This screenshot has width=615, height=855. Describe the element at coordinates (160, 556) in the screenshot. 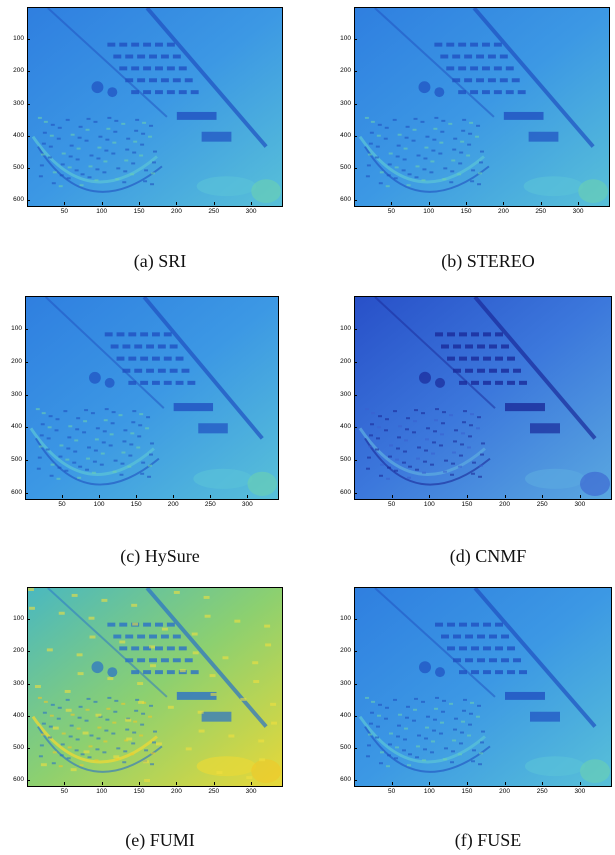

I see `panel-caption: (c) HySure` at that location.